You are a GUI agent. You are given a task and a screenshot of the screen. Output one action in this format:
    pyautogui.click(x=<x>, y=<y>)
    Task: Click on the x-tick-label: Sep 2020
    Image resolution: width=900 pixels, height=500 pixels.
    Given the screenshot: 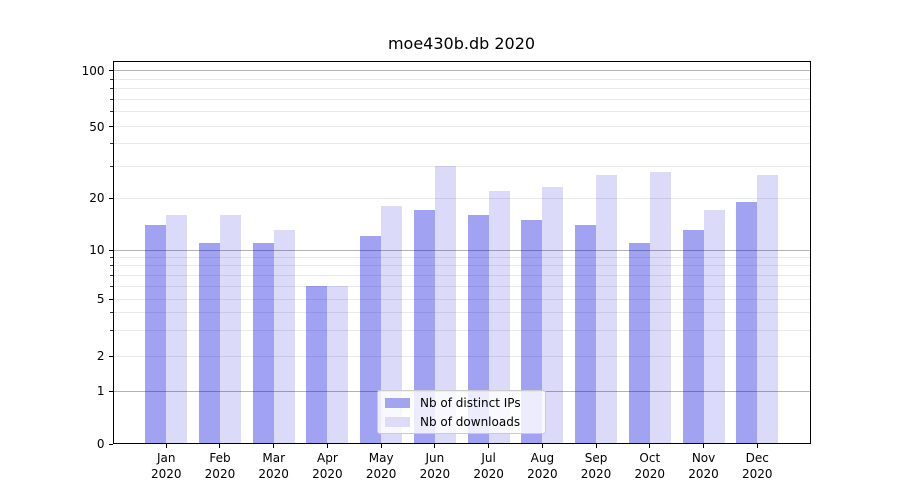 What is the action you would take?
    pyautogui.click(x=596, y=466)
    